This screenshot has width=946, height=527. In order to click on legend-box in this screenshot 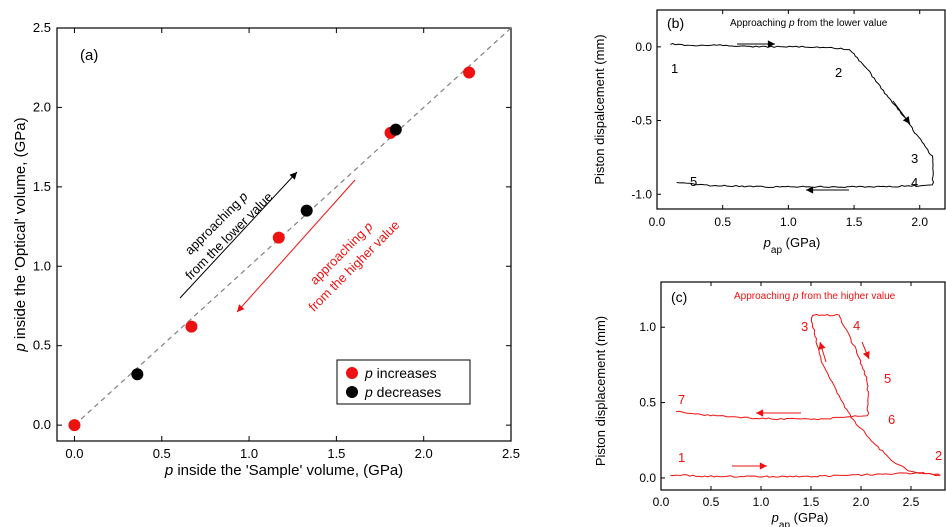, I will do `click(403, 382)`.